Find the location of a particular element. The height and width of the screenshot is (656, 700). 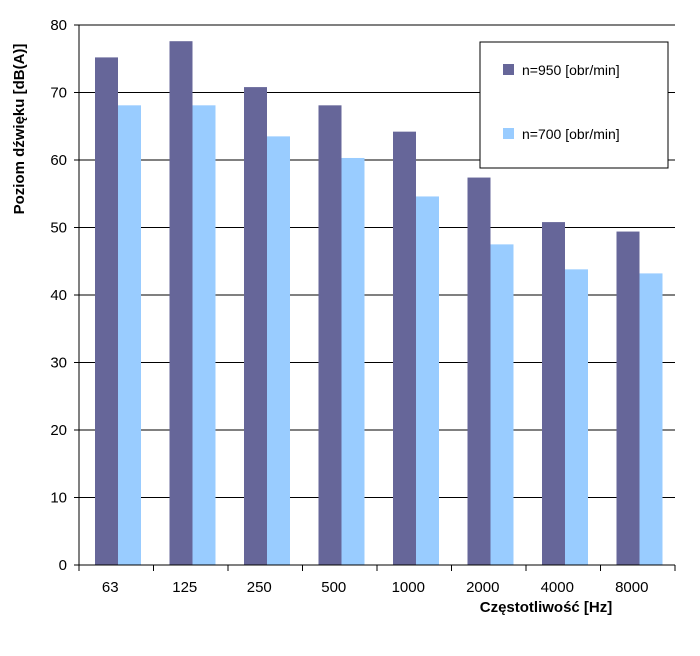

x-tick-label: 1000 is located at coordinates (408, 587).